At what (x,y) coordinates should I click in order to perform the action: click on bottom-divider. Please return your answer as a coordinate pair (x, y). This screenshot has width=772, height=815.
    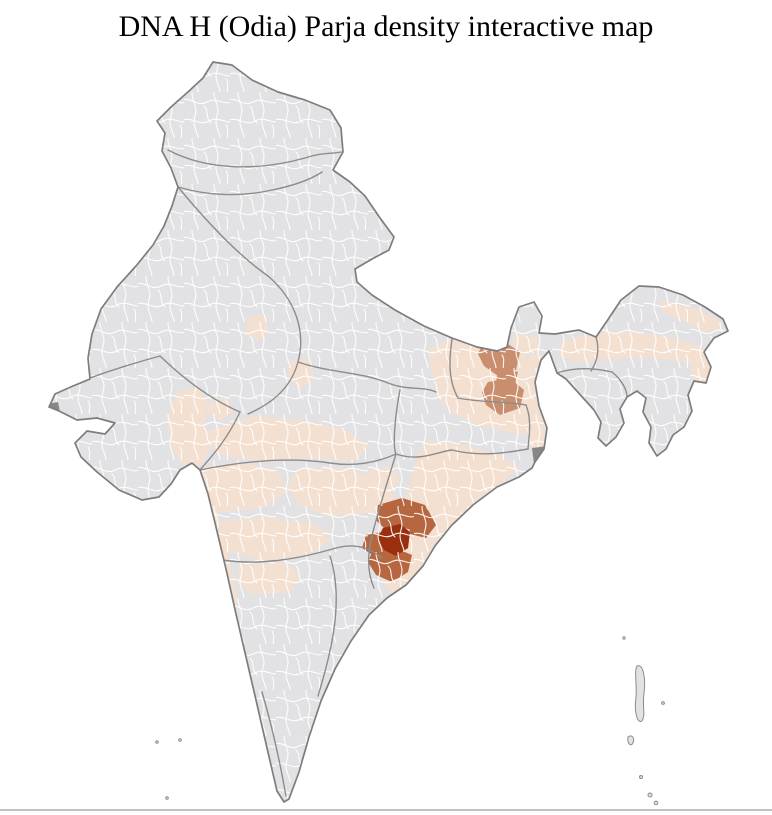
    Looking at the image, I should click on (386, 810).